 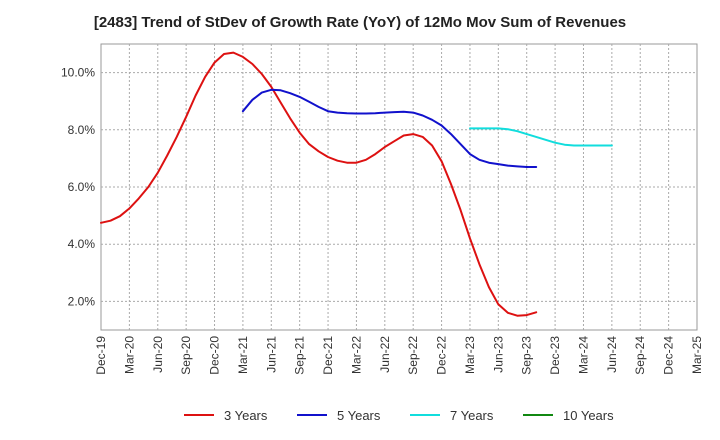 I want to click on x-tick-label: Dec-23, so click(x=555, y=355).